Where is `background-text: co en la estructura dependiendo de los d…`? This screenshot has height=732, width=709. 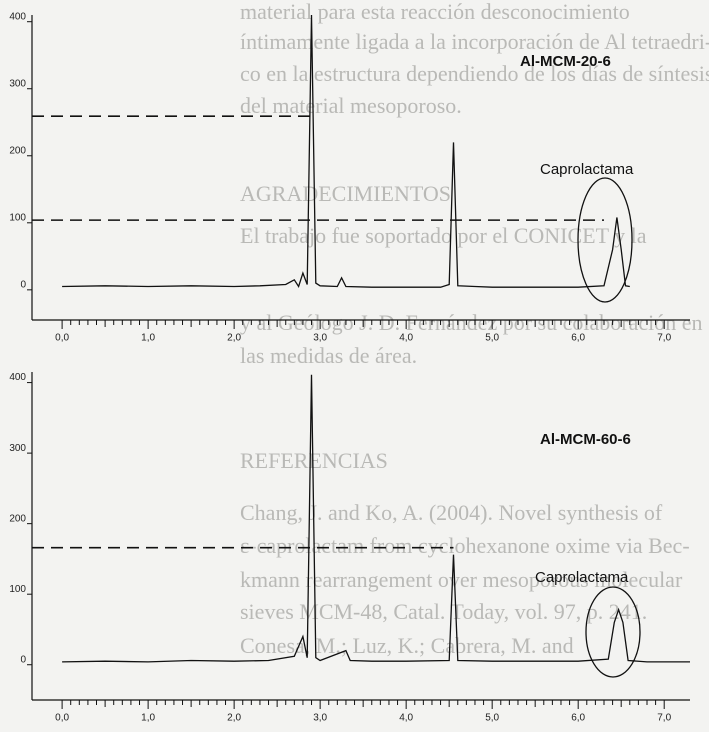
background-text: co en la estructura dependiendo de los d… is located at coordinates (474, 73).